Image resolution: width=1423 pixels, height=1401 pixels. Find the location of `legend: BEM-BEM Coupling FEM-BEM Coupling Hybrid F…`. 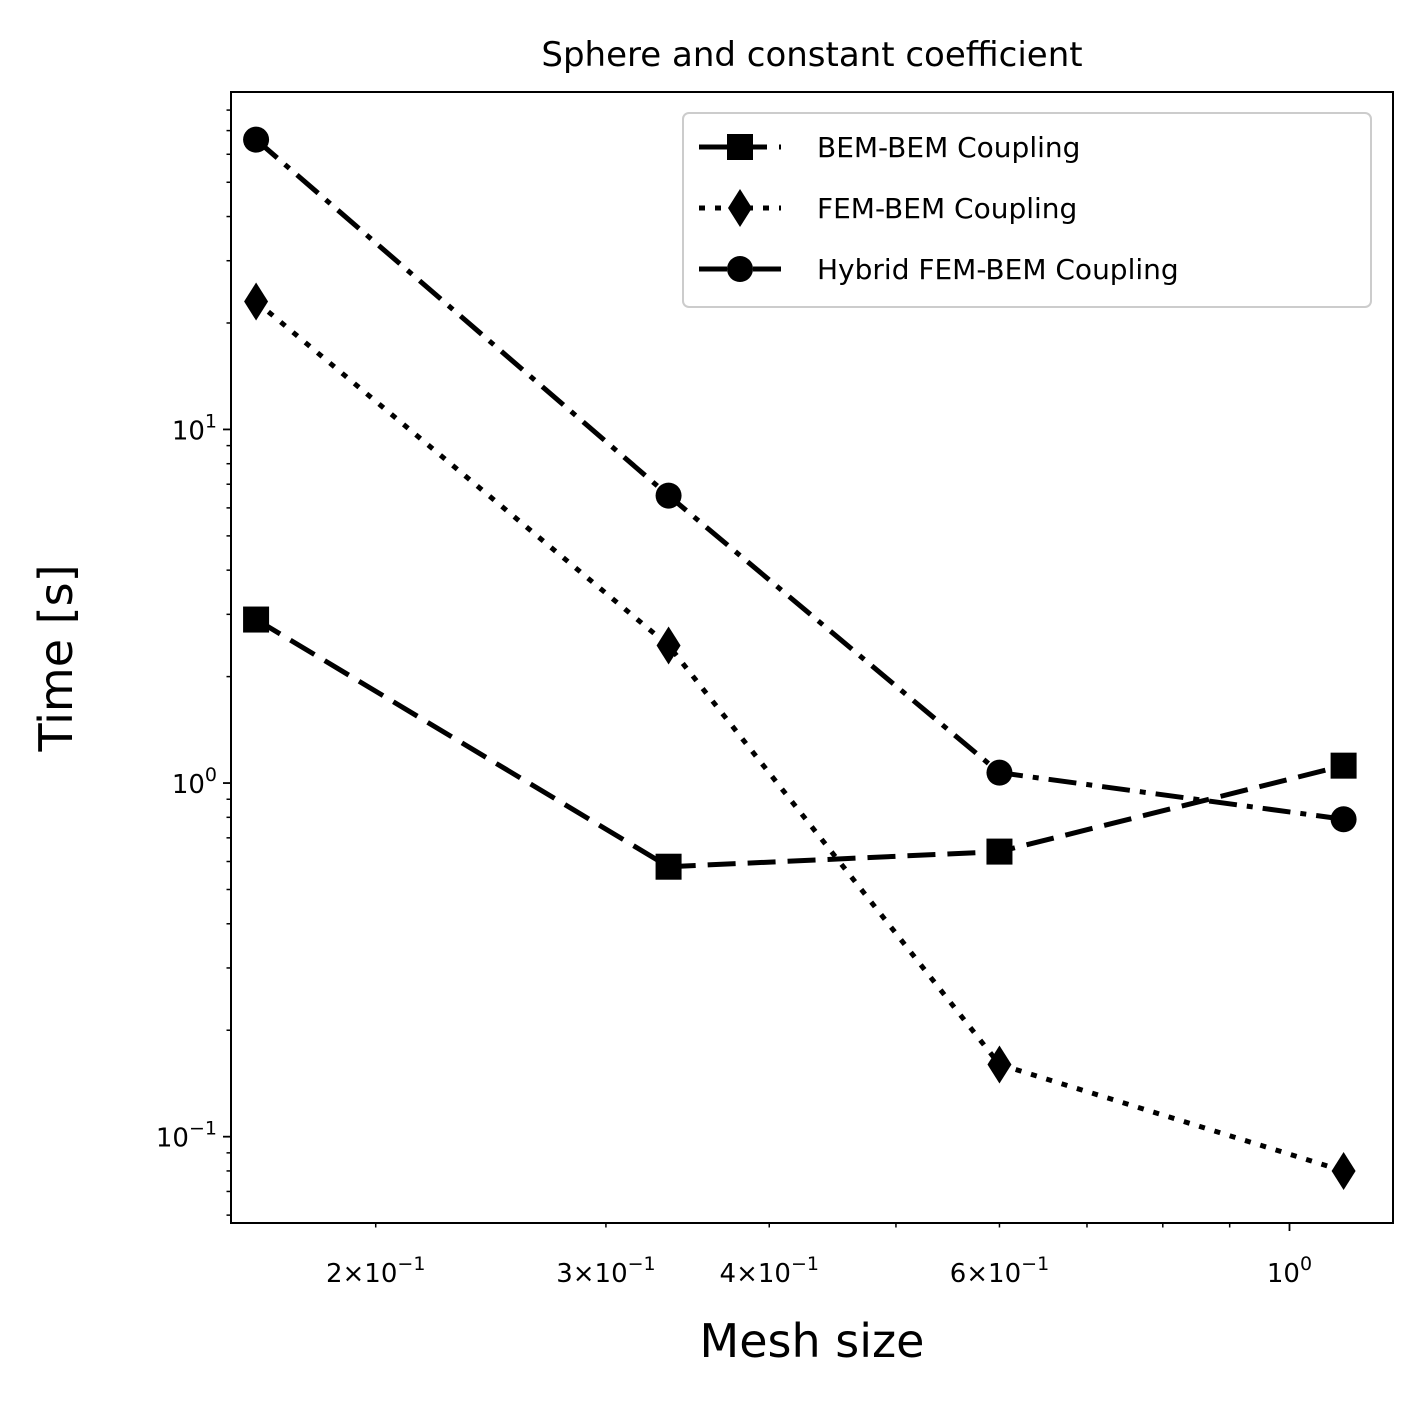

legend: BEM-BEM Coupling FEM-BEM Coupling Hybrid F… is located at coordinates (1027, 210).